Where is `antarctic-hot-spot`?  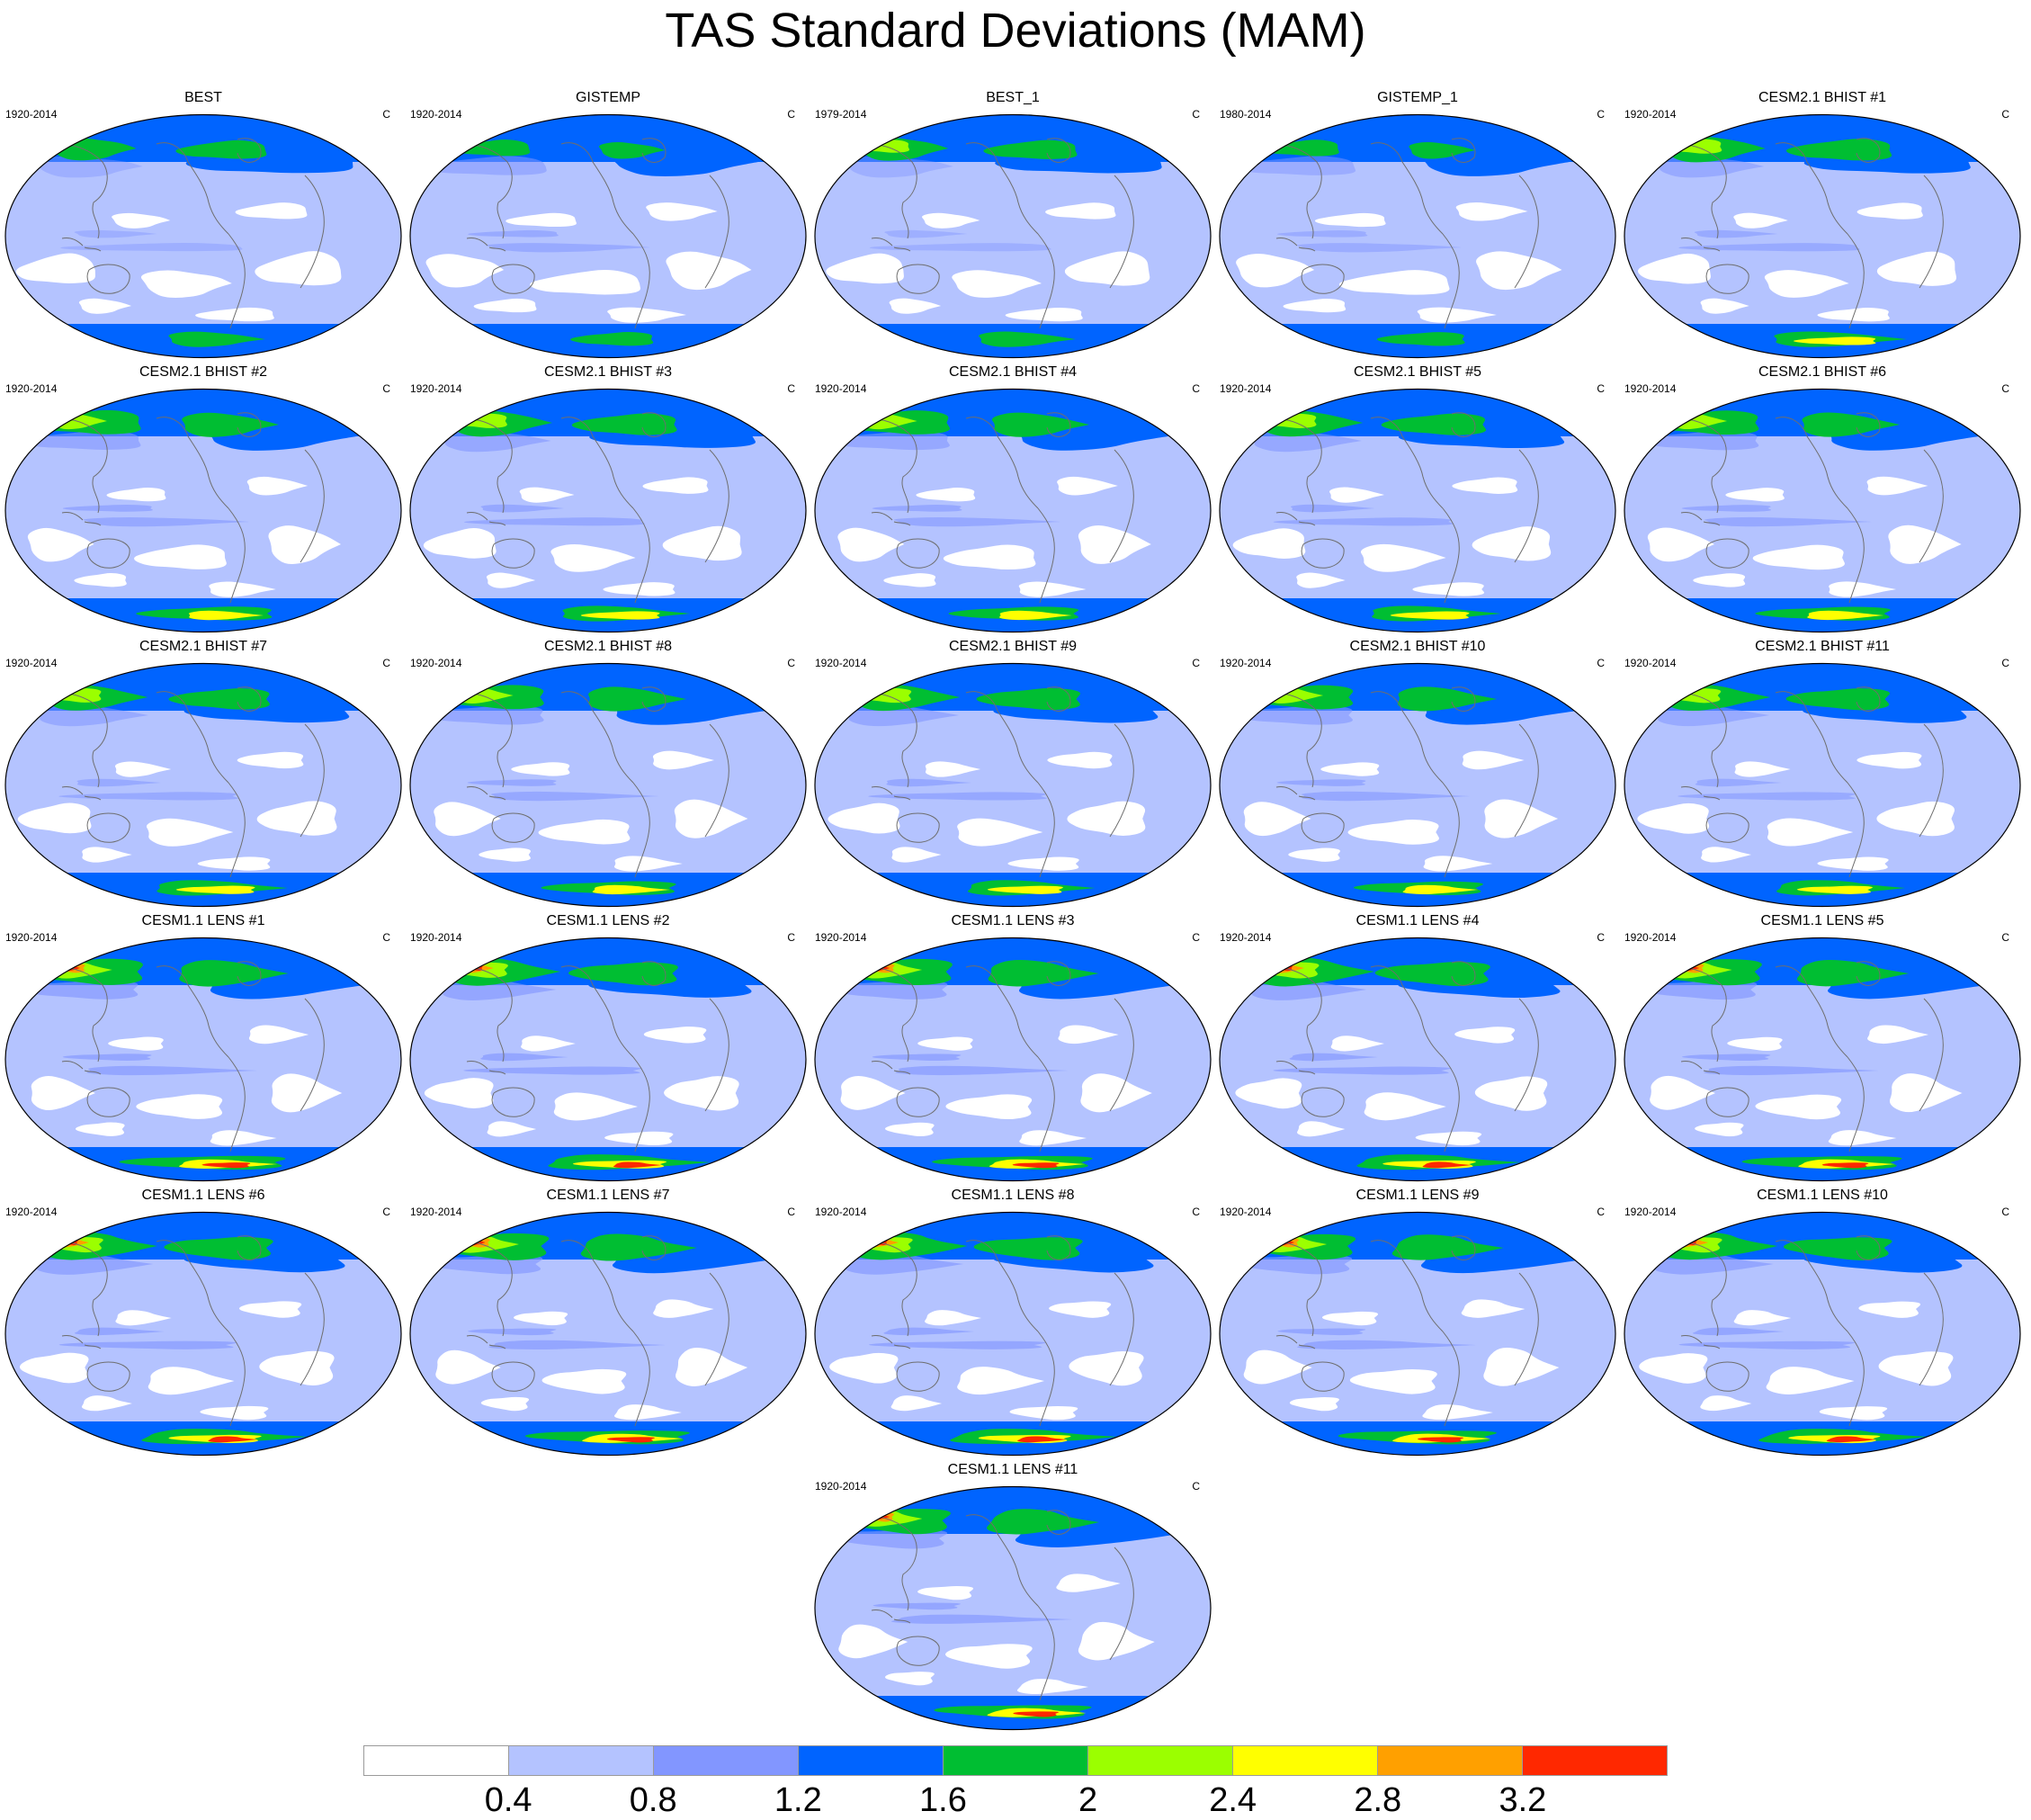 antarctic-hot-spot is located at coordinates (637, 1165).